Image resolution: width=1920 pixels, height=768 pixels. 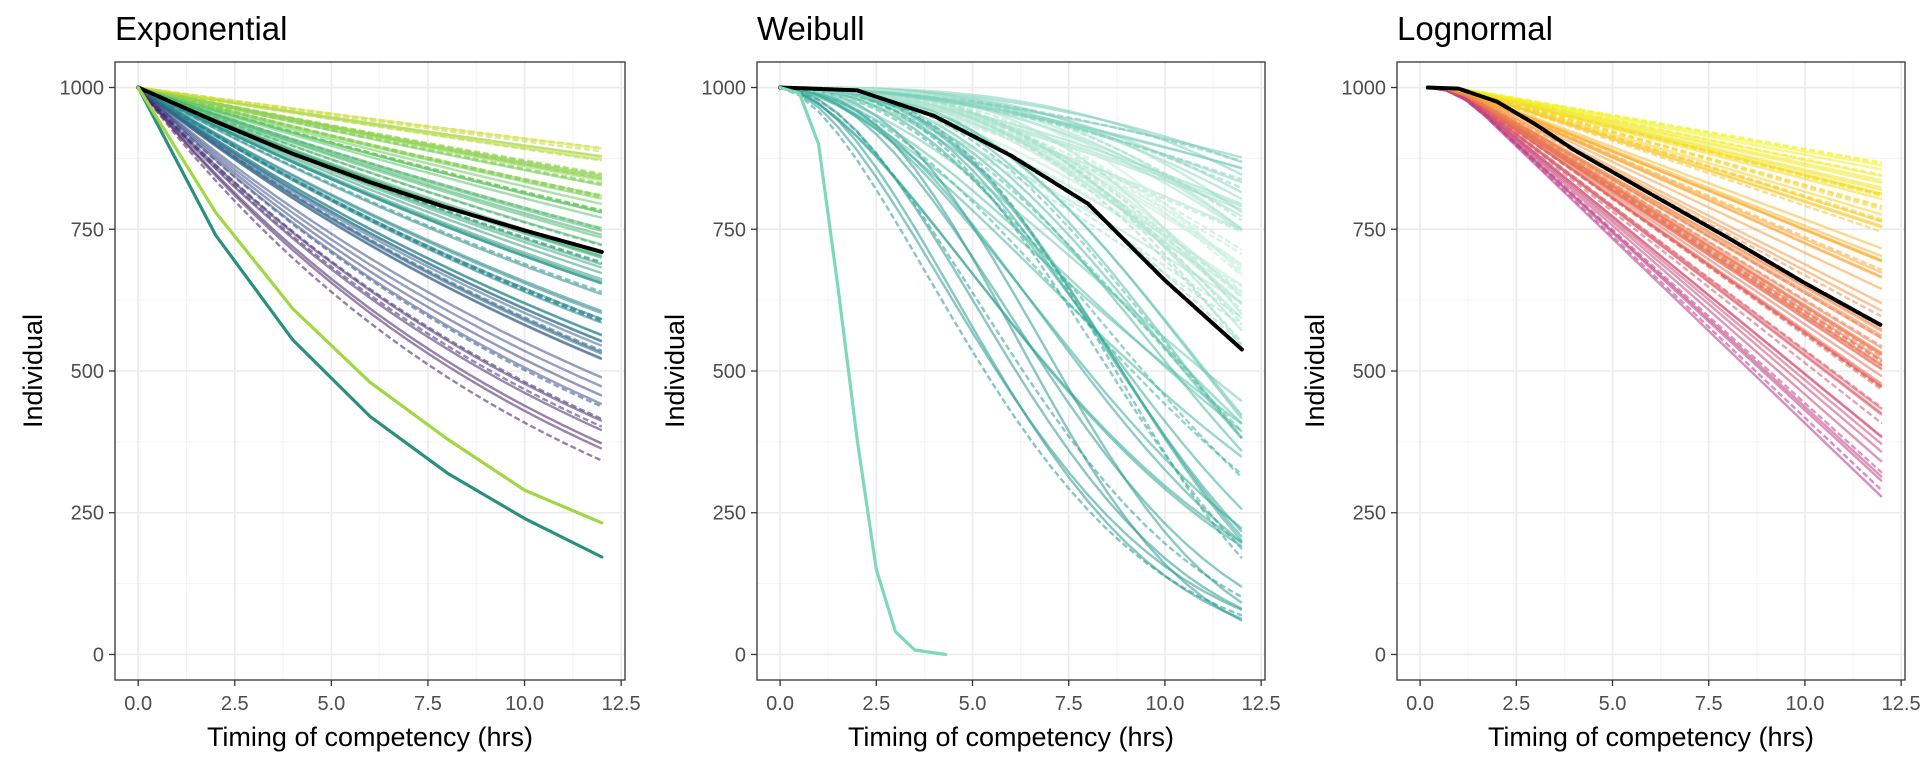 I want to click on series-second-lowest, so click(x=370, y=305).